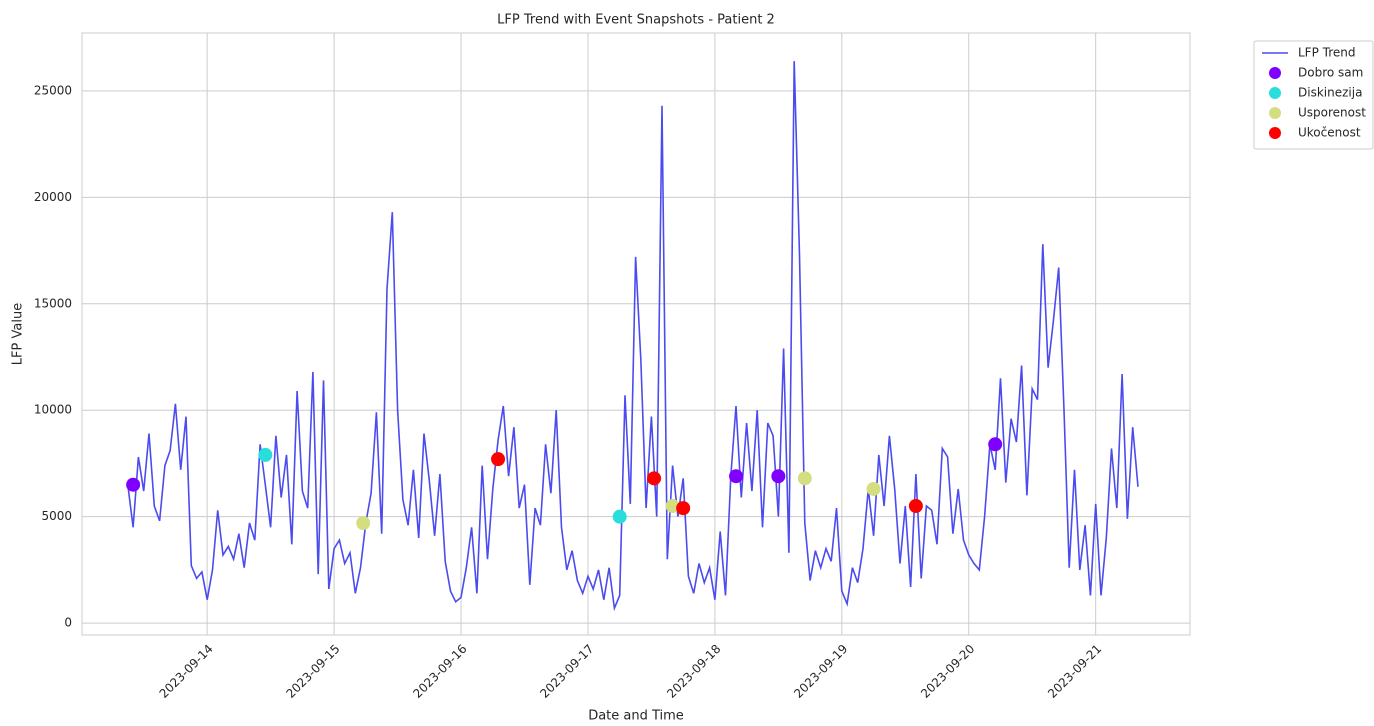 Image resolution: width=1374 pixels, height=726 pixels. I want to click on x-tick-label: 2023-09-21, so click(1074, 671).